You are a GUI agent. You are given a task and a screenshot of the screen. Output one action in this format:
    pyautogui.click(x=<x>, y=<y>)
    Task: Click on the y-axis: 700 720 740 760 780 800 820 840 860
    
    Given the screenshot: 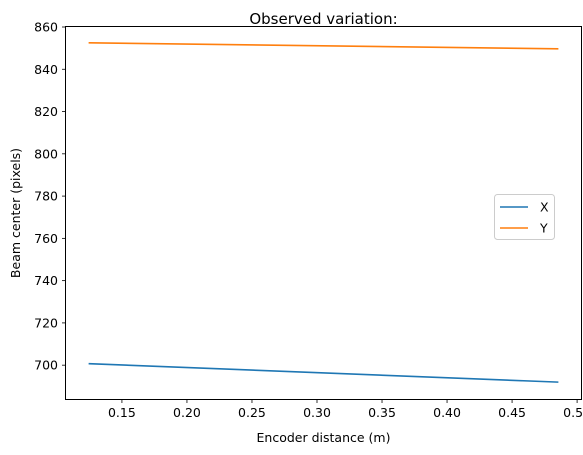 What is the action you would take?
    pyautogui.click(x=50, y=196)
    